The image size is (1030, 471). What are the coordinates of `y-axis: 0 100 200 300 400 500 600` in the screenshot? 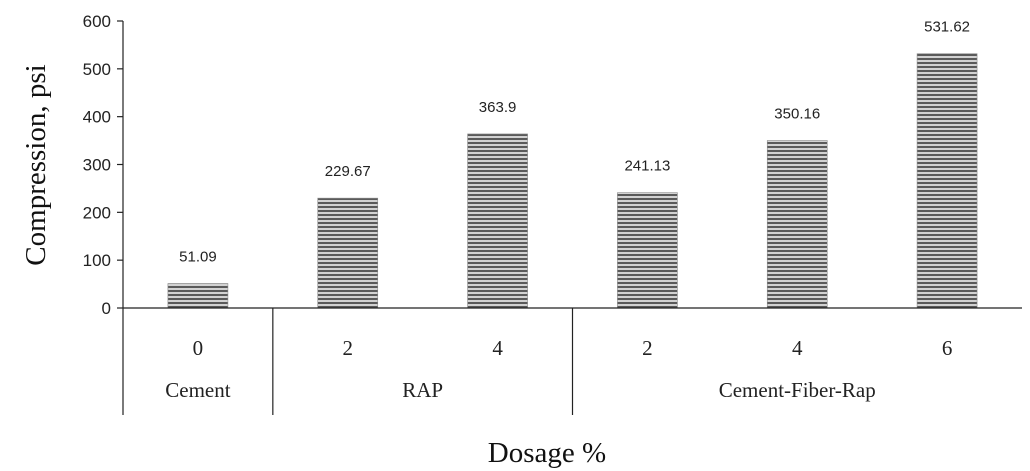 It's located at (103, 165).